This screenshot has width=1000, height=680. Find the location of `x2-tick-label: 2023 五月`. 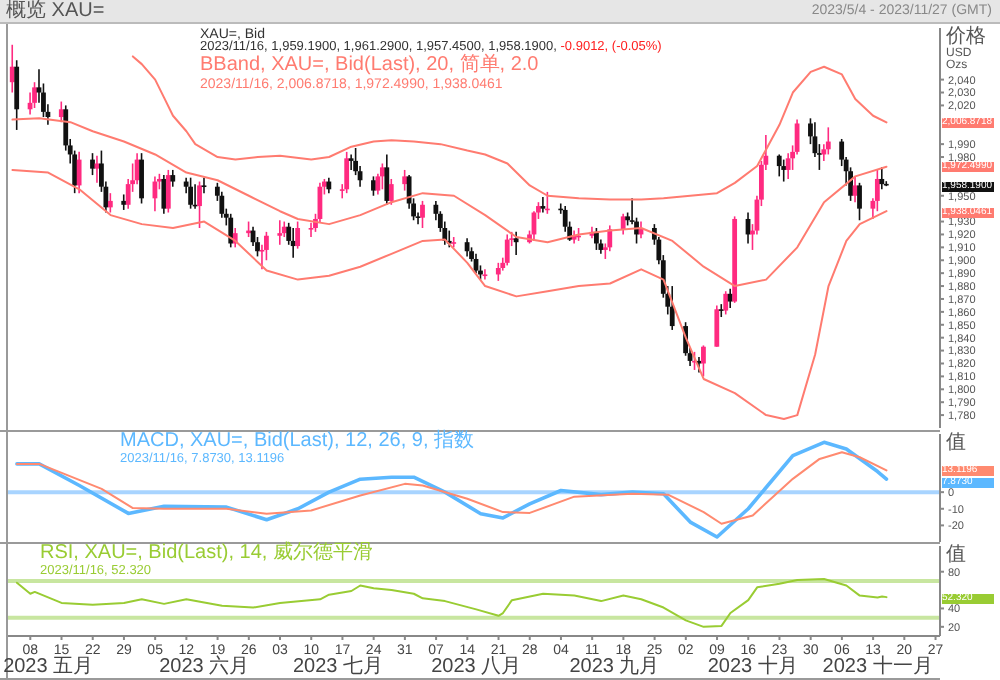

x2-tick-label: 2023 五月 is located at coordinates (48, 667).